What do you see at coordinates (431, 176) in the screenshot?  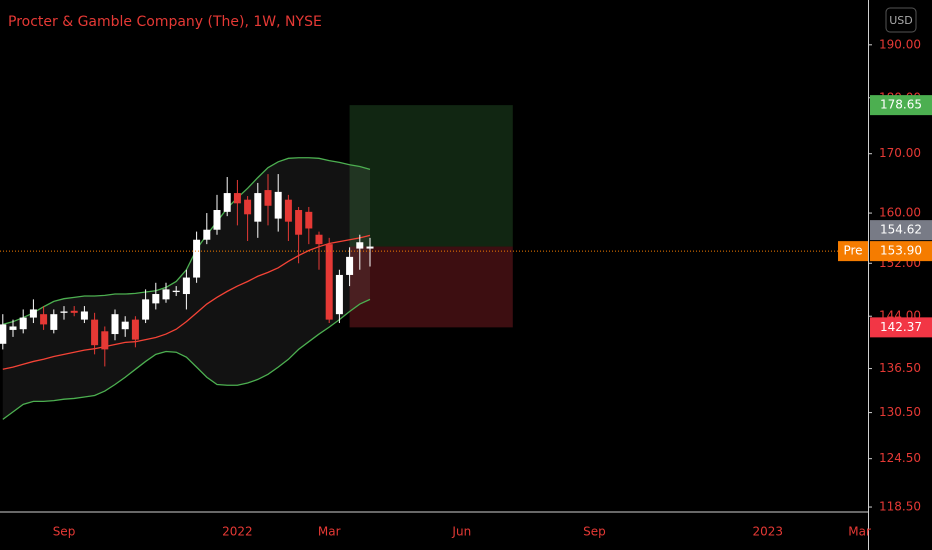 I see `target-zone` at bounding box center [431, 176].